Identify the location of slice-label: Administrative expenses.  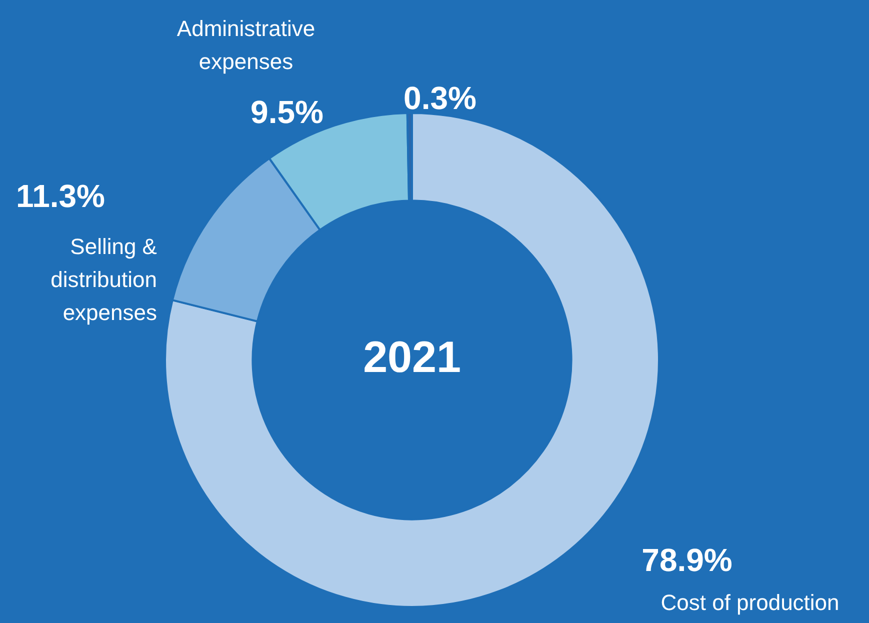
(246, 45).